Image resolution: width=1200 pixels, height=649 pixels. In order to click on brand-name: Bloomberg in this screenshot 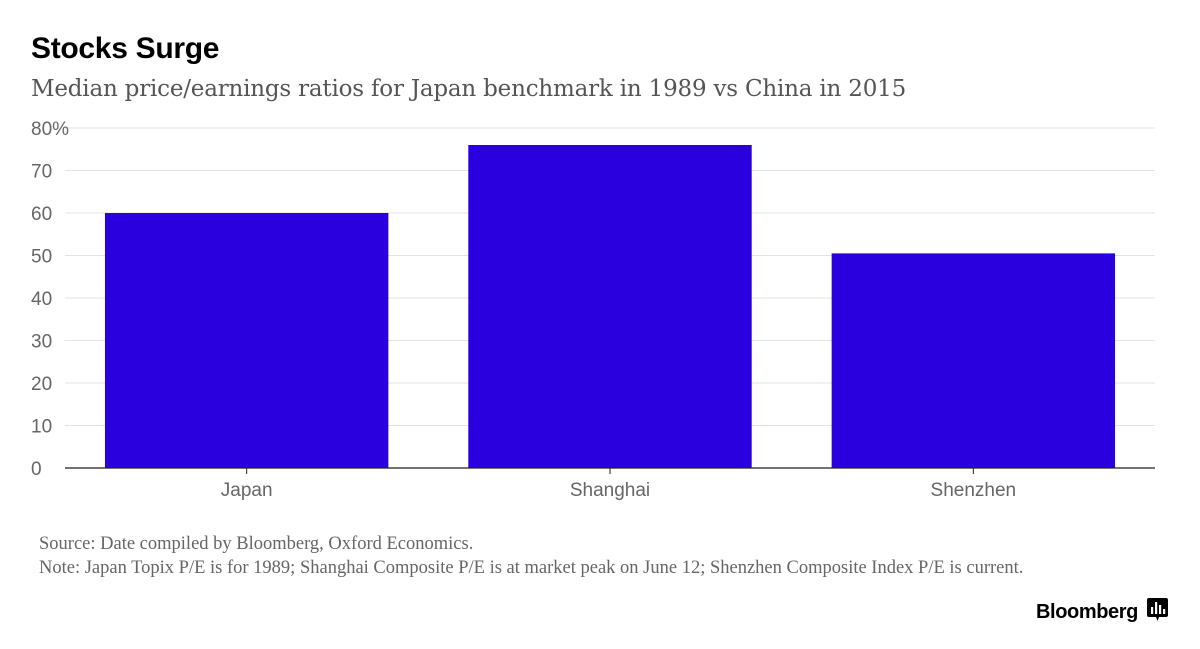, I will do `click(1087, 612)`.